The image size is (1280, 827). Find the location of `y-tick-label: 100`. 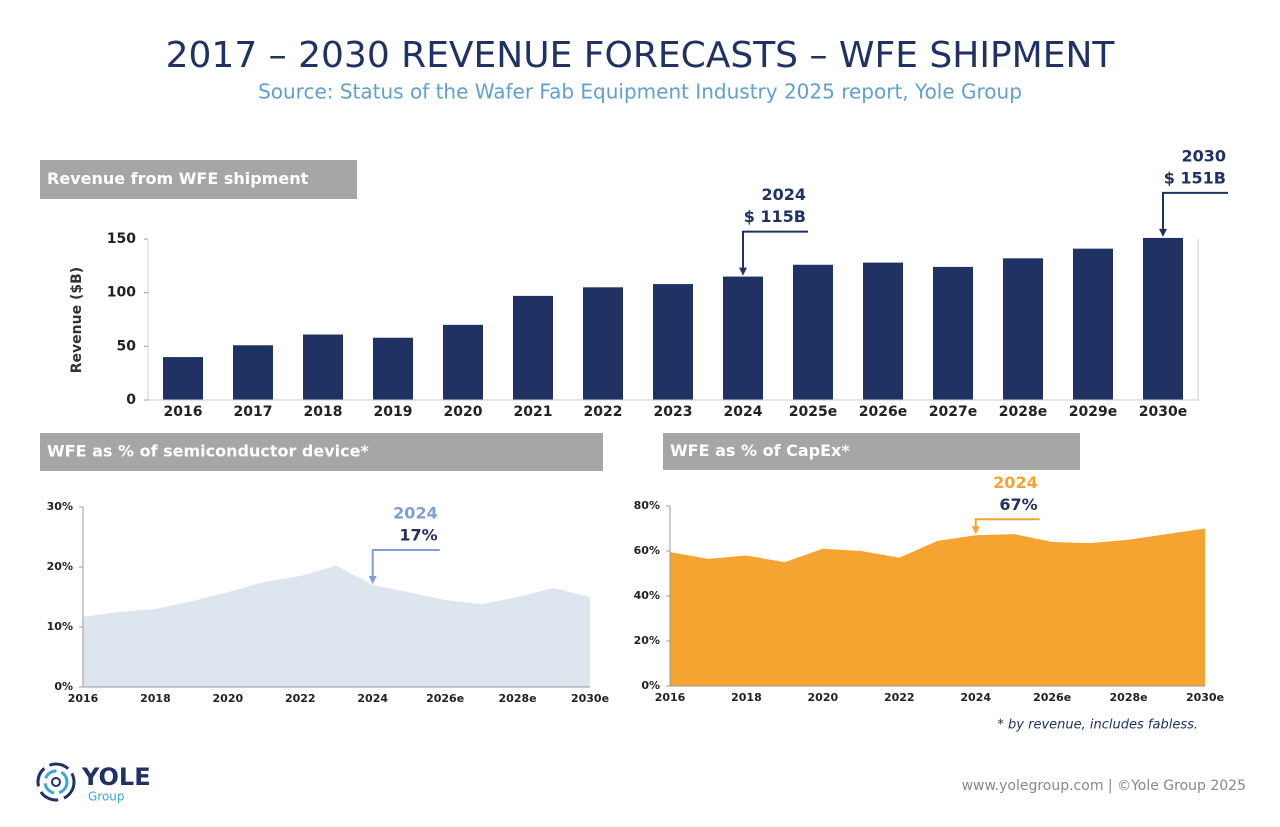

y-tick-label: 100 is located at coordinates (121, 293).